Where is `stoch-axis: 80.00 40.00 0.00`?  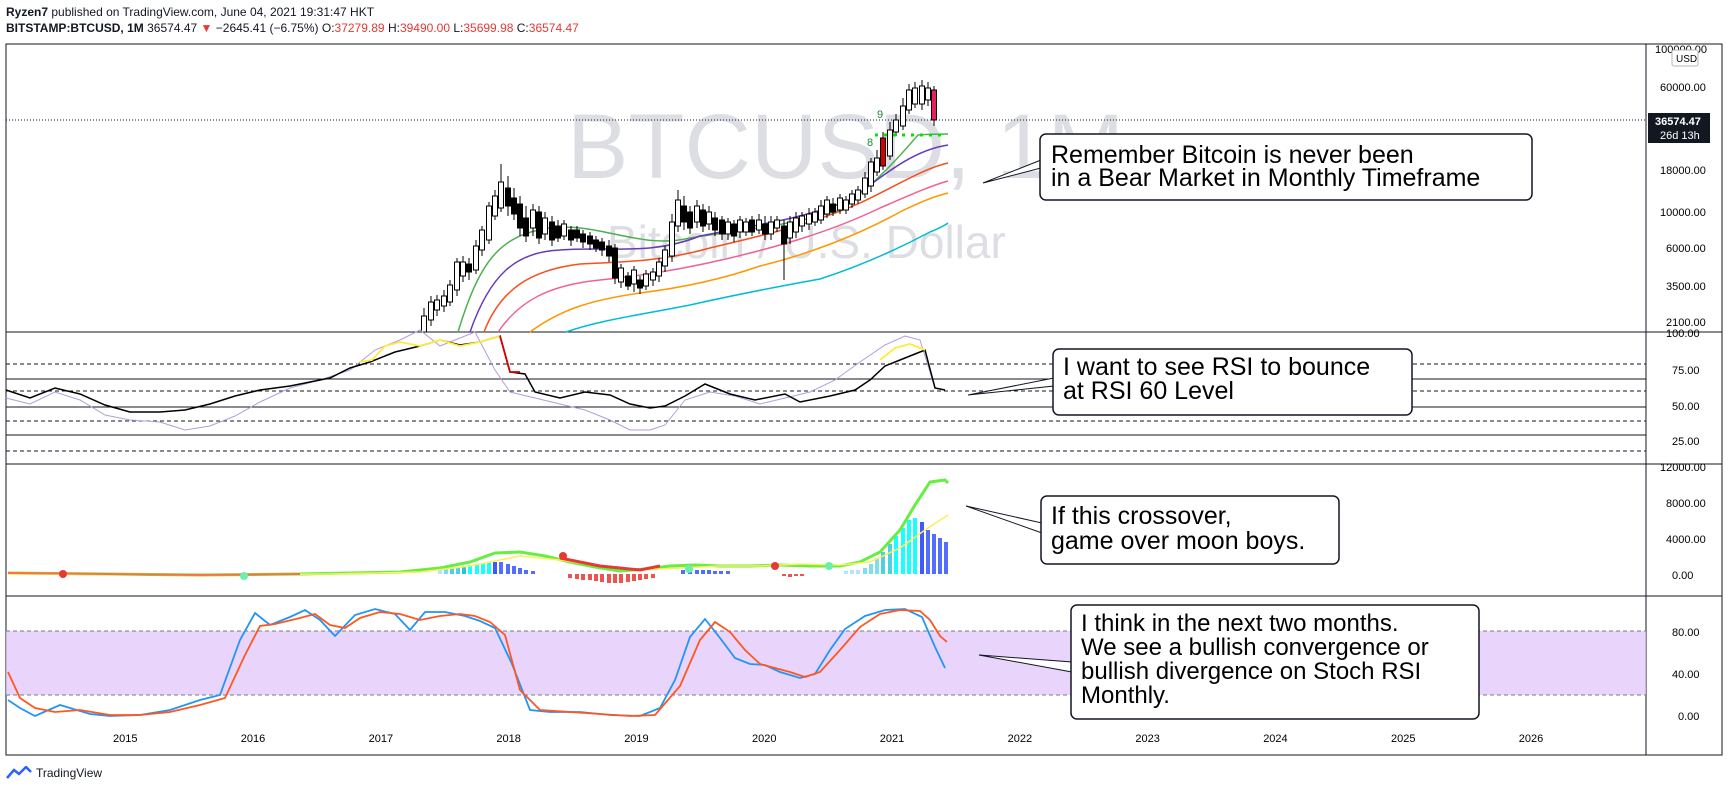 stoch-axis: 80.00 40.00 0.00 is located at coordinates (1686, 675).